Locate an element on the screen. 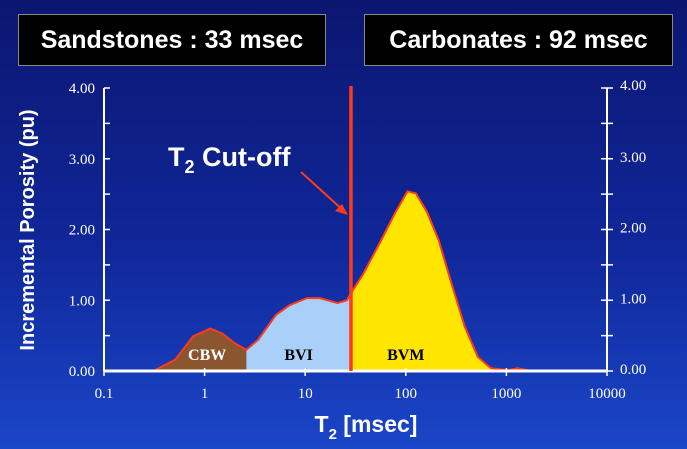 The image size is (687, 449). x-tick-label: 100 is located at coordinates (406, 394).